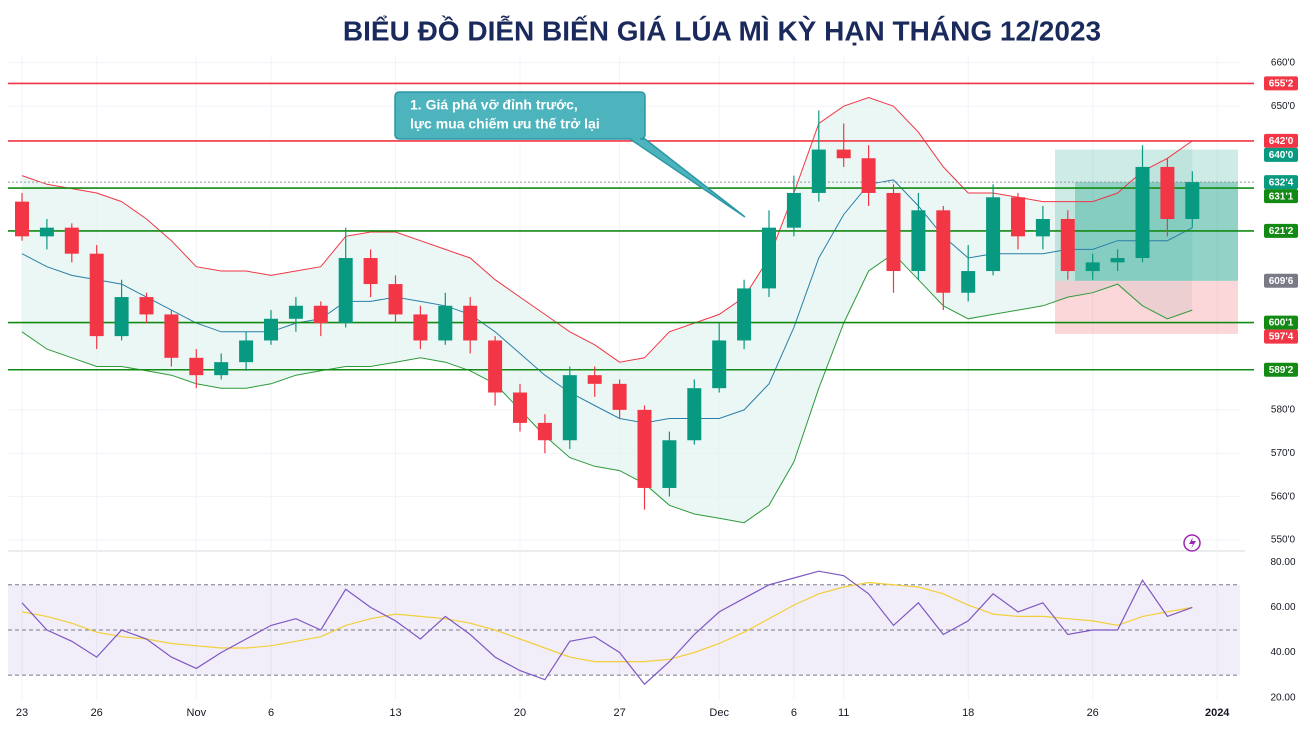  Describe the element at coordinates (1283, 540) in the screenshot. I see `y-tick-label: 550'0` at that location.